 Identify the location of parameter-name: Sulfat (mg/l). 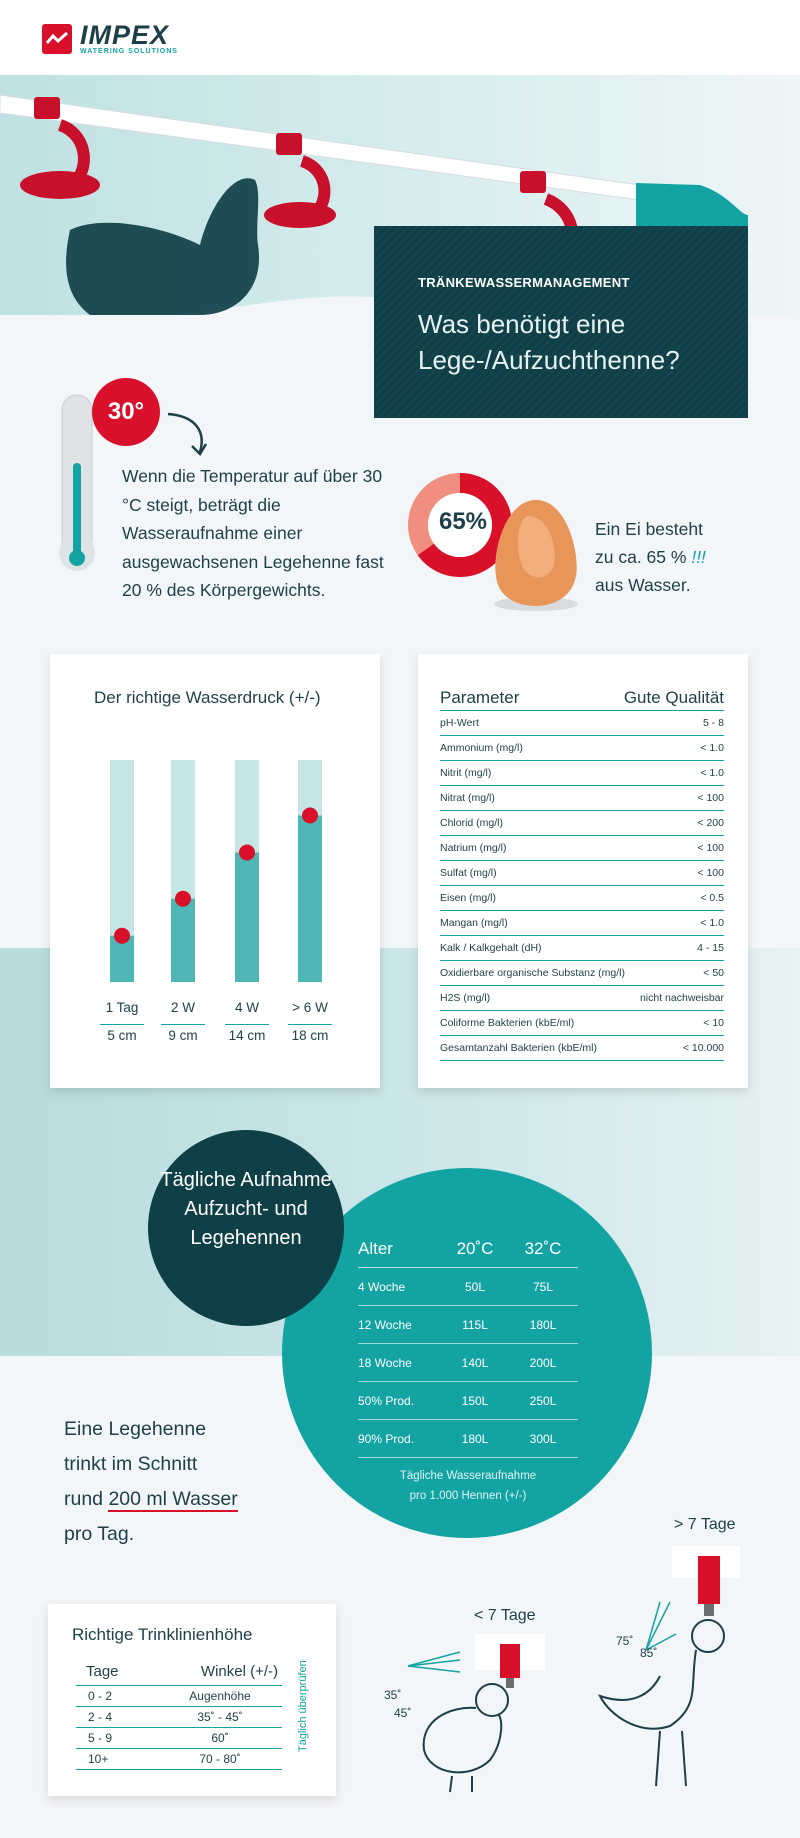
(468, 873).